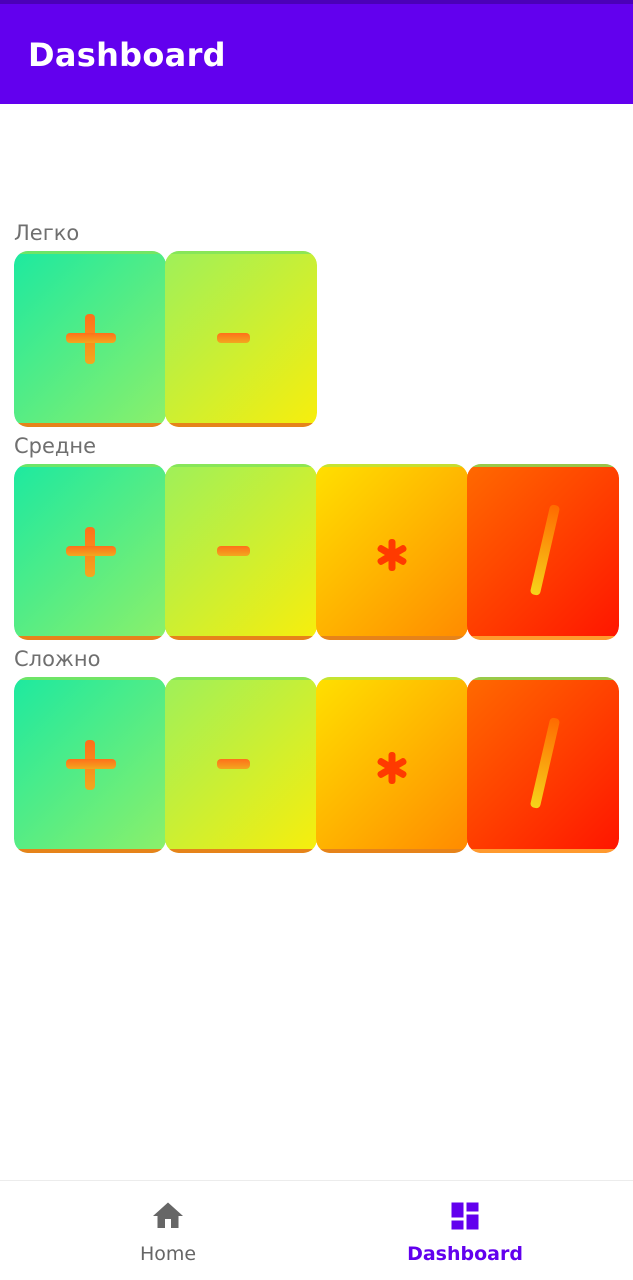 Image resolution: width=633 pixels, height=1280 pixels. What do you see at coordinates (465, 1254) in the screenshot?
I see `nav-label-dashboard: Dashboard` at bounding box center [465, 1254].